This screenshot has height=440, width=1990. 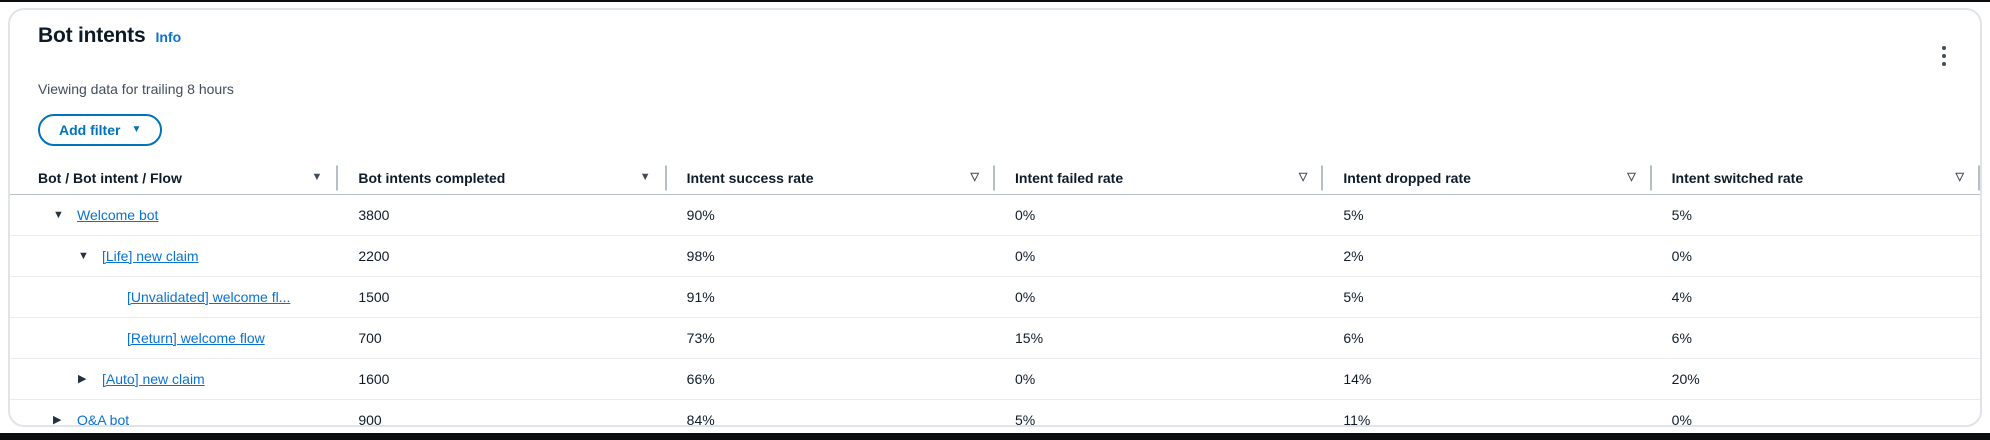 What do you see at coordinates (153, 379) in the screenshot?
I see `row-link-auto-new-claim: [Auto] new claim` at bounding box center [153, 379].